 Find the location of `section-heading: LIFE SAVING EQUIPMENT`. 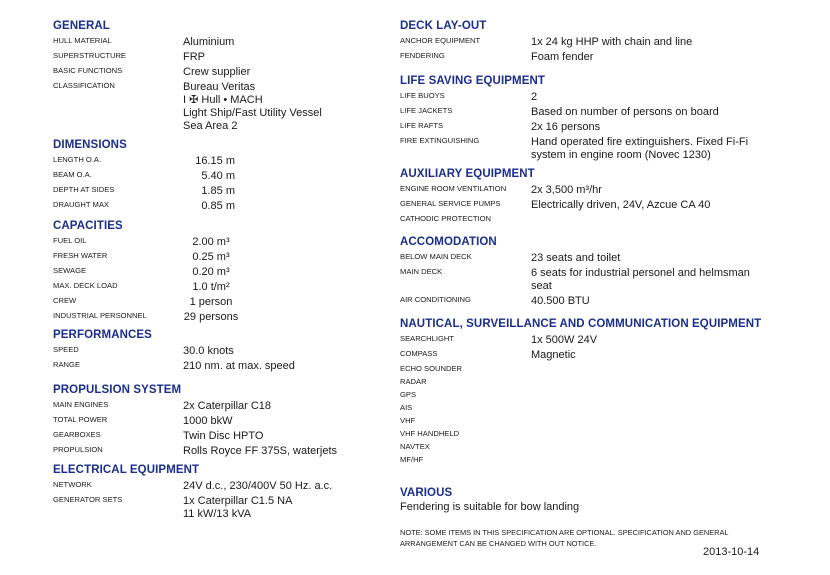

section-heading: LIFE SAVING EQUIPMENT is located at coordinates (473, 81).